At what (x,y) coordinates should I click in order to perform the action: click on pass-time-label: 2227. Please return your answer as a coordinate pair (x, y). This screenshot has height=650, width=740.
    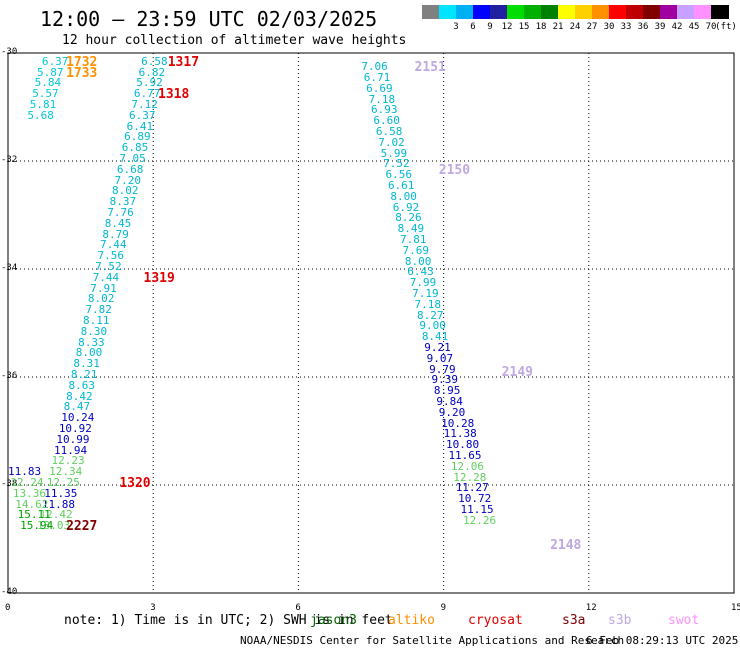
    Looking at the image, I should click on (82, 527).